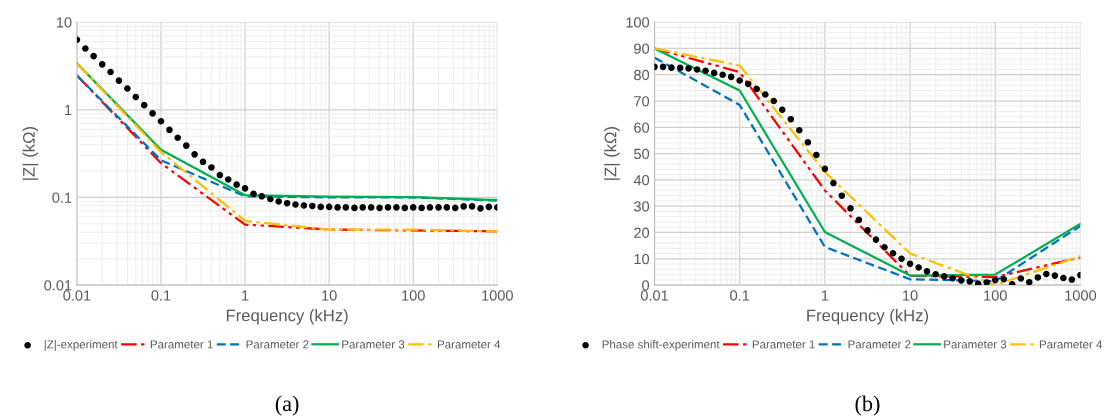 Image resolution: width=1115 pixels, height=418 pixels. What do you see at coordinates (642, 259) in the screenshot?
I see `y-tick-label: 10` at bounding box center [642, 259].